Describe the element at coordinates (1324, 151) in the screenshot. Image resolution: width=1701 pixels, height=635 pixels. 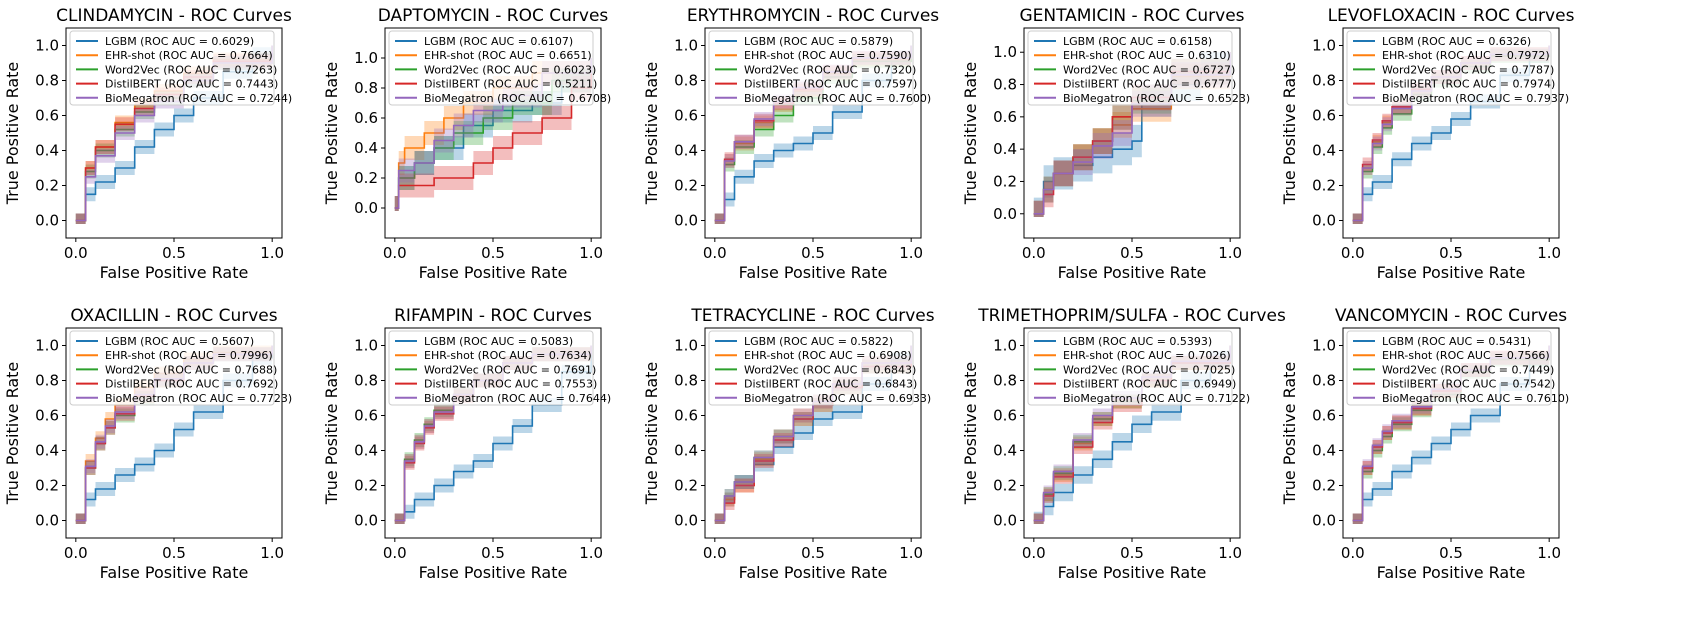
I see `y-tick-label: 0.4` at that location.